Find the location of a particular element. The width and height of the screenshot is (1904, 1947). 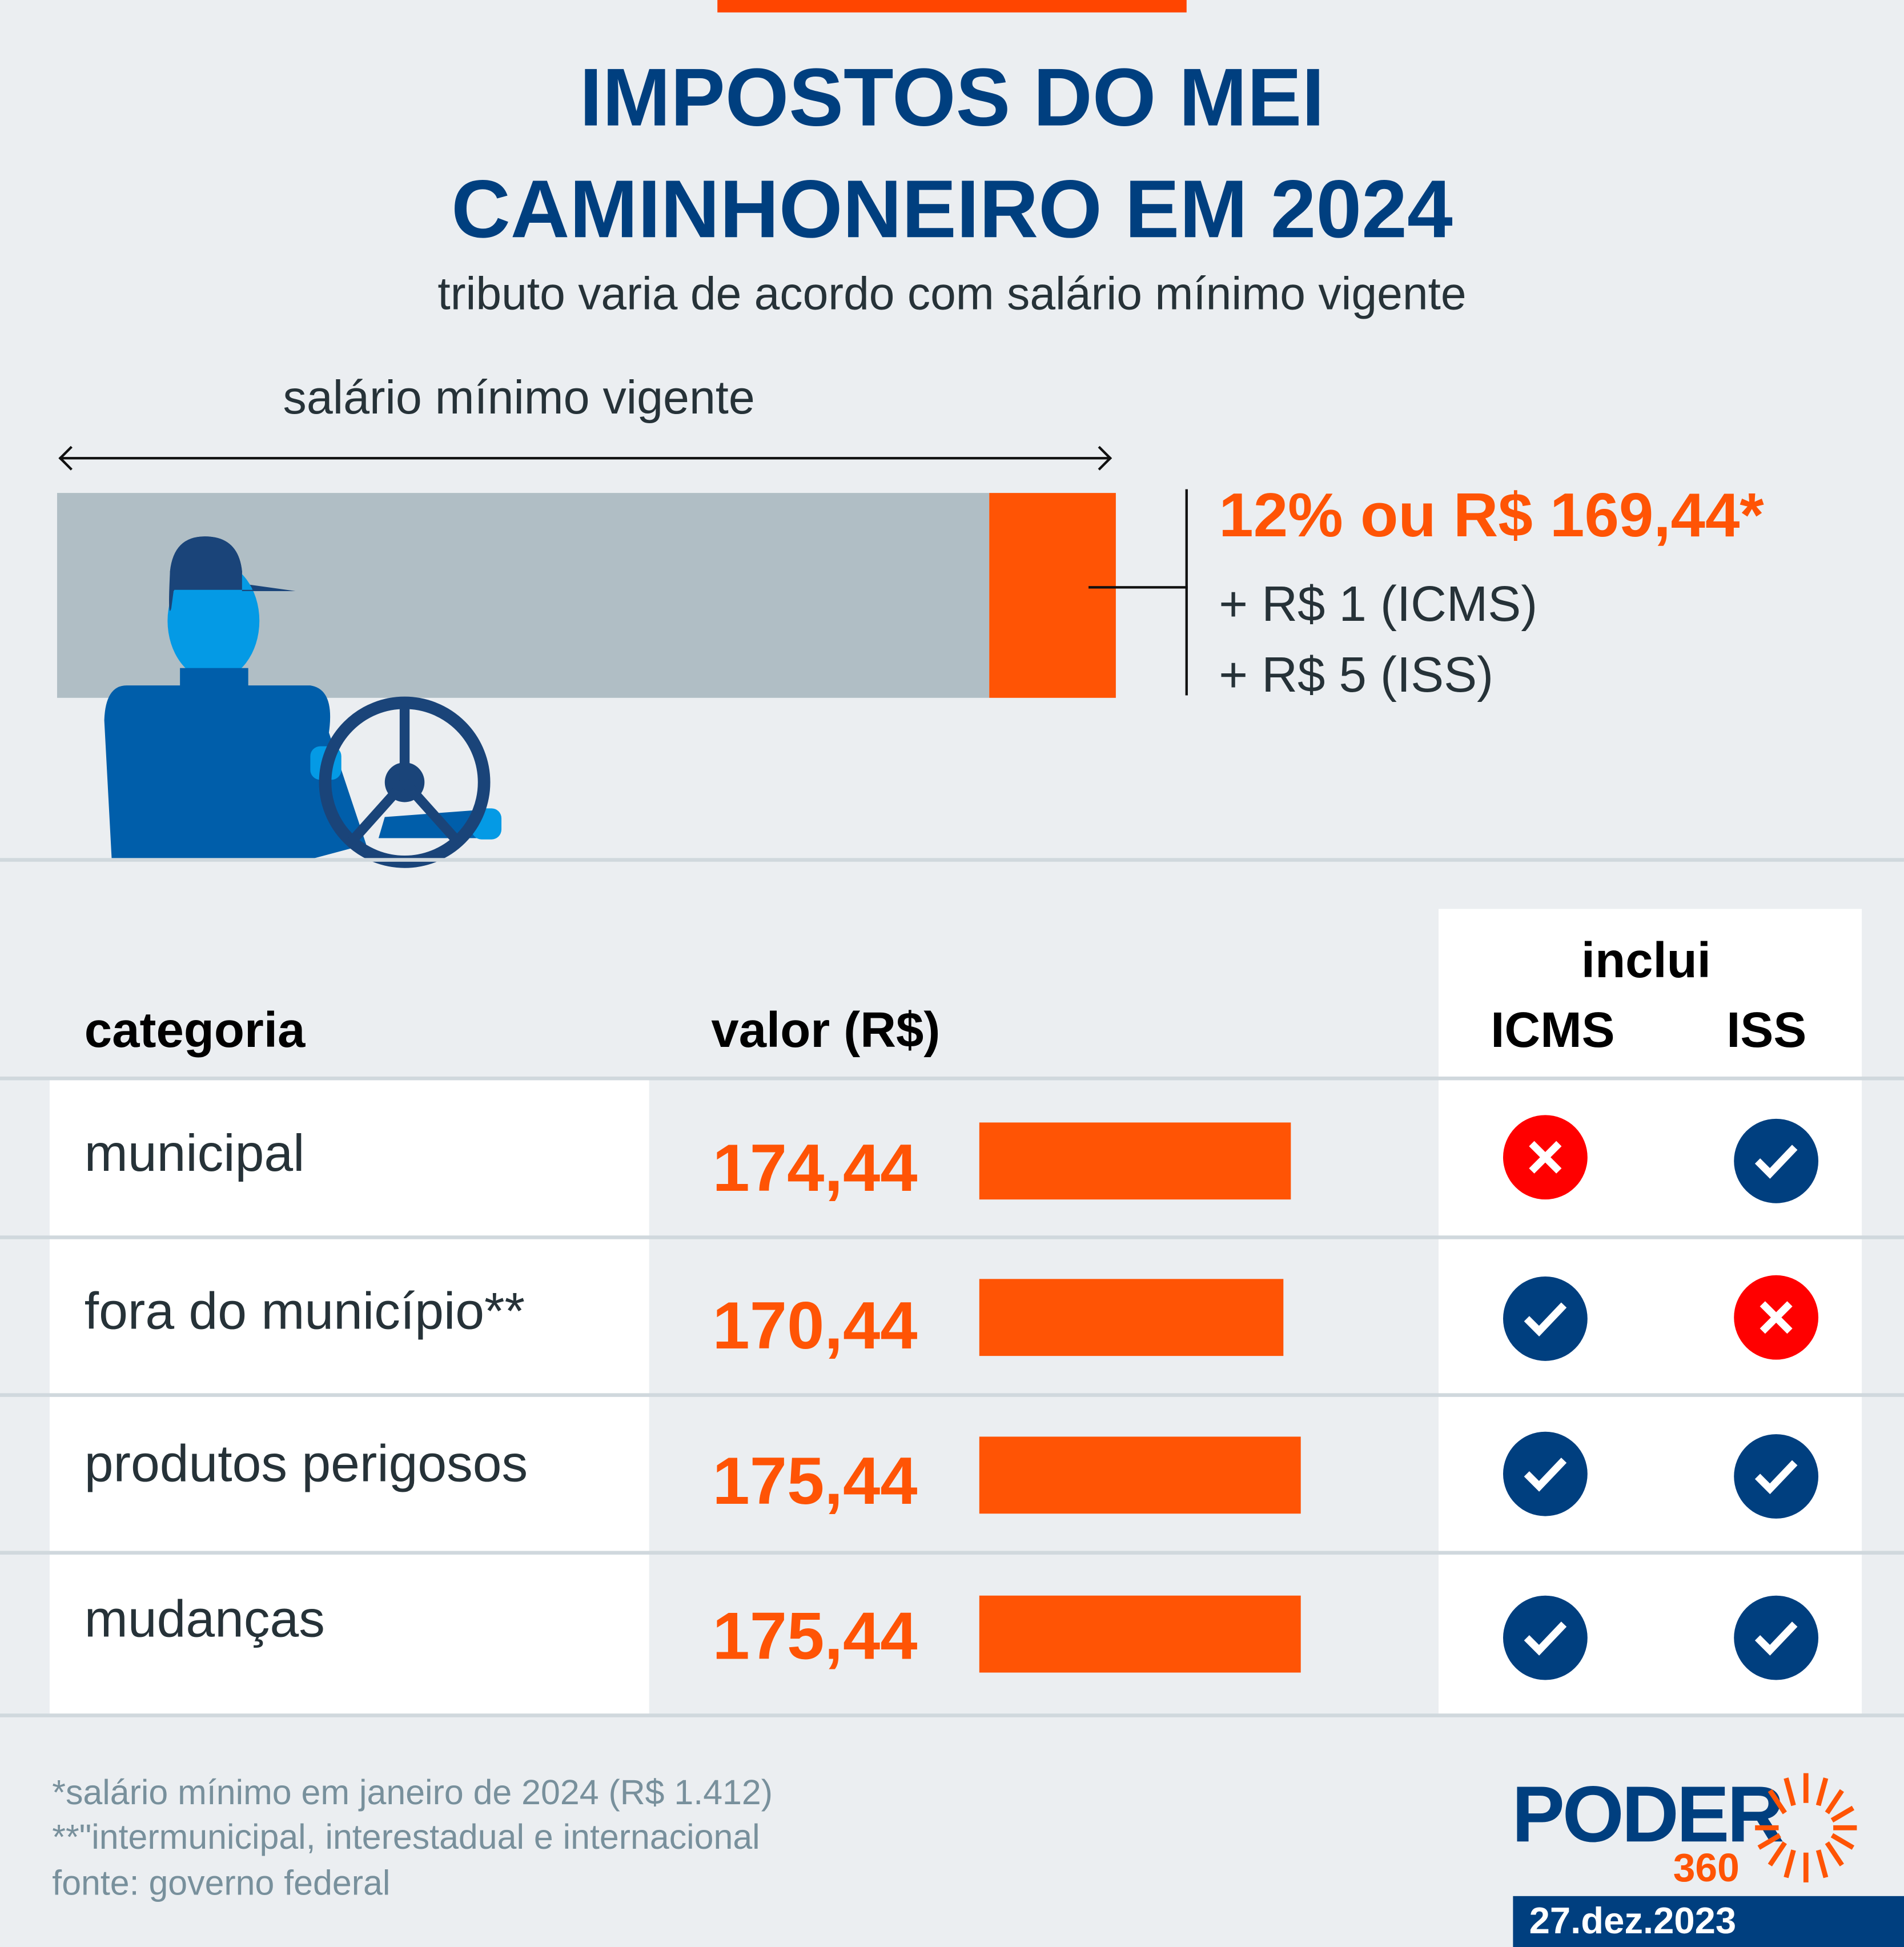

row-3-category: produtos perigosos is located at coordinates (306, 1464).